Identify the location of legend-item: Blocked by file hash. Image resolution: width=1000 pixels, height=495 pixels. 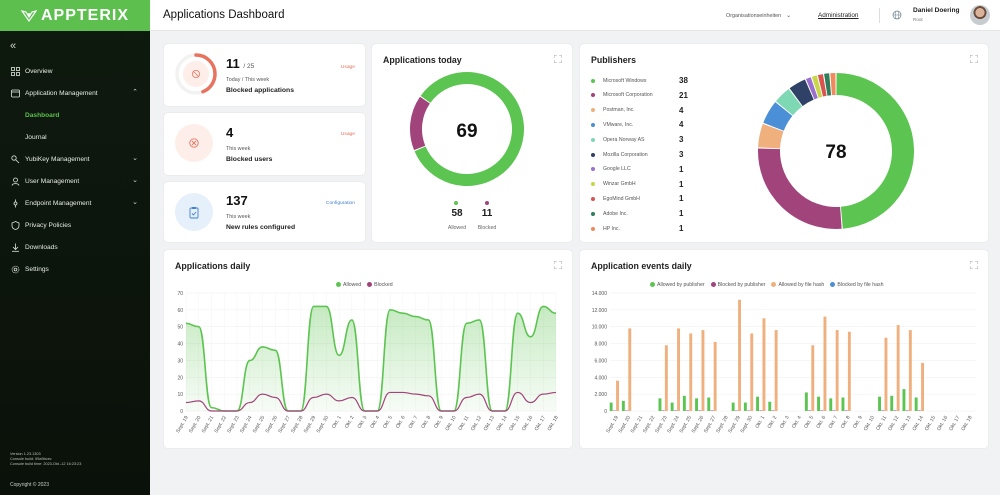
(856, 285).